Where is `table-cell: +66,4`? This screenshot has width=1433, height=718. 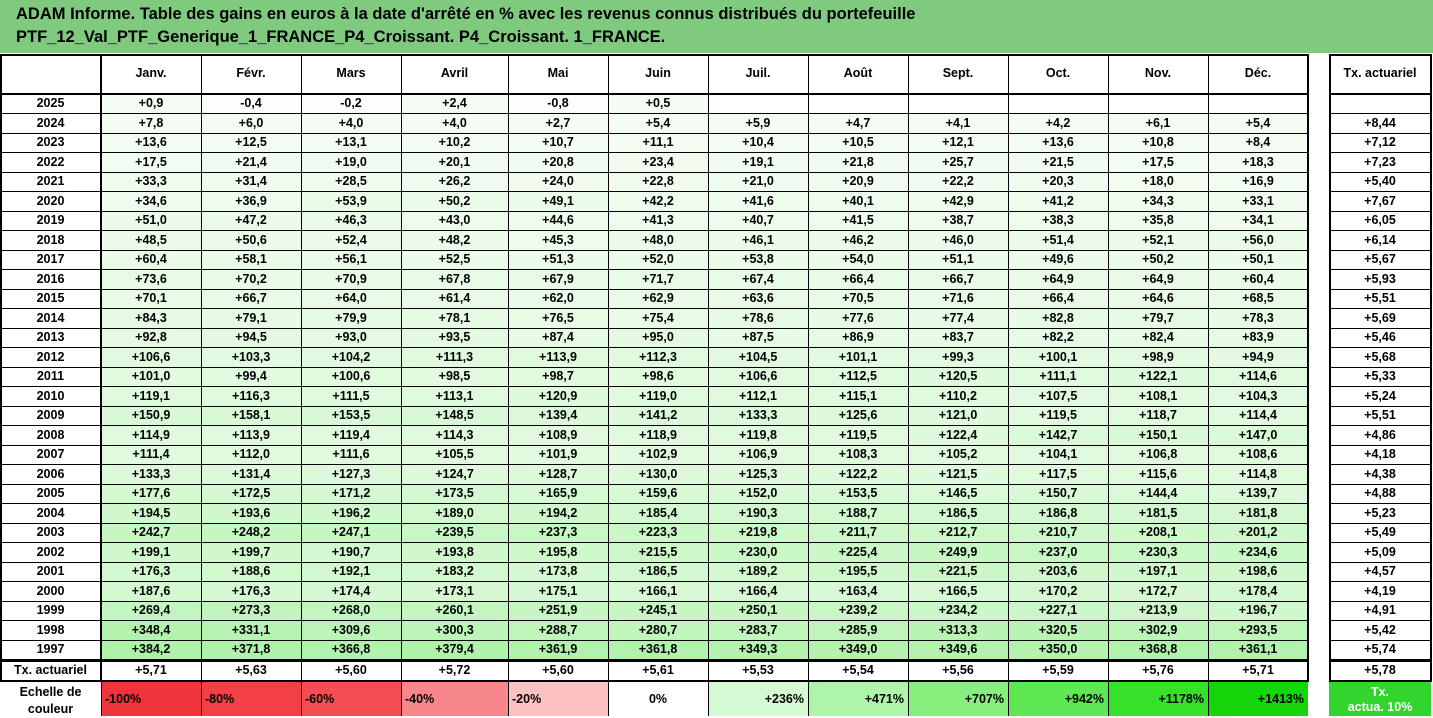 table-cell: +66,4 is located at coordinates (858, 279).